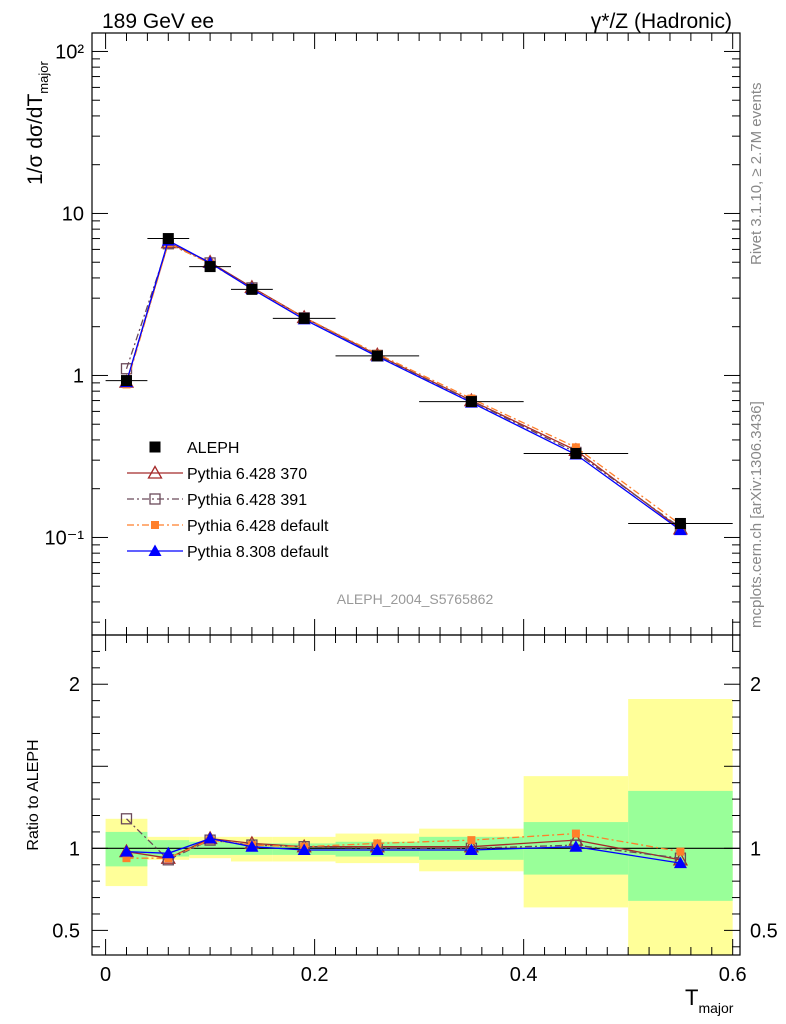 The width and height of the screenshot is (786, 1024). What do you see at coordinates (764, 931) in the screenshot?
I see `ratio-y-tick-label-right: 0.5` at bounding box center [764, 931].